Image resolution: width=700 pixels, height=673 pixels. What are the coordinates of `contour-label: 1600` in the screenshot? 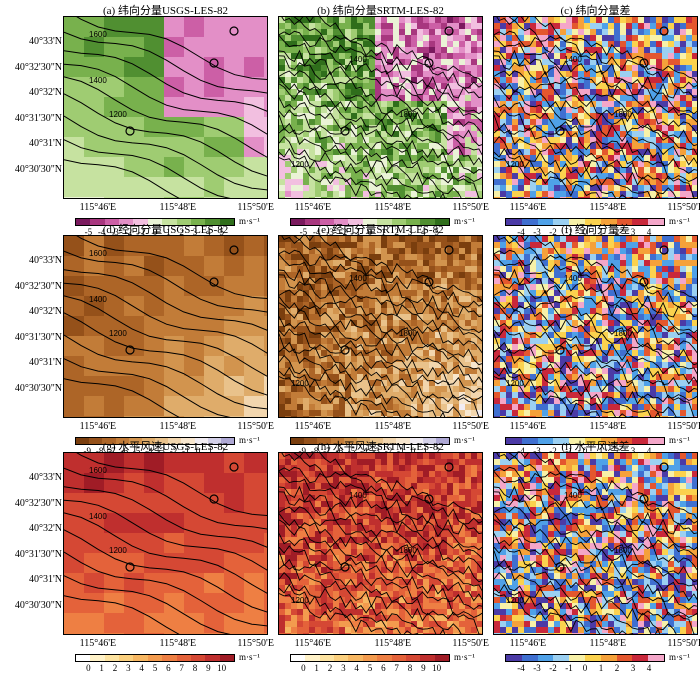 It's located at (98, 34).